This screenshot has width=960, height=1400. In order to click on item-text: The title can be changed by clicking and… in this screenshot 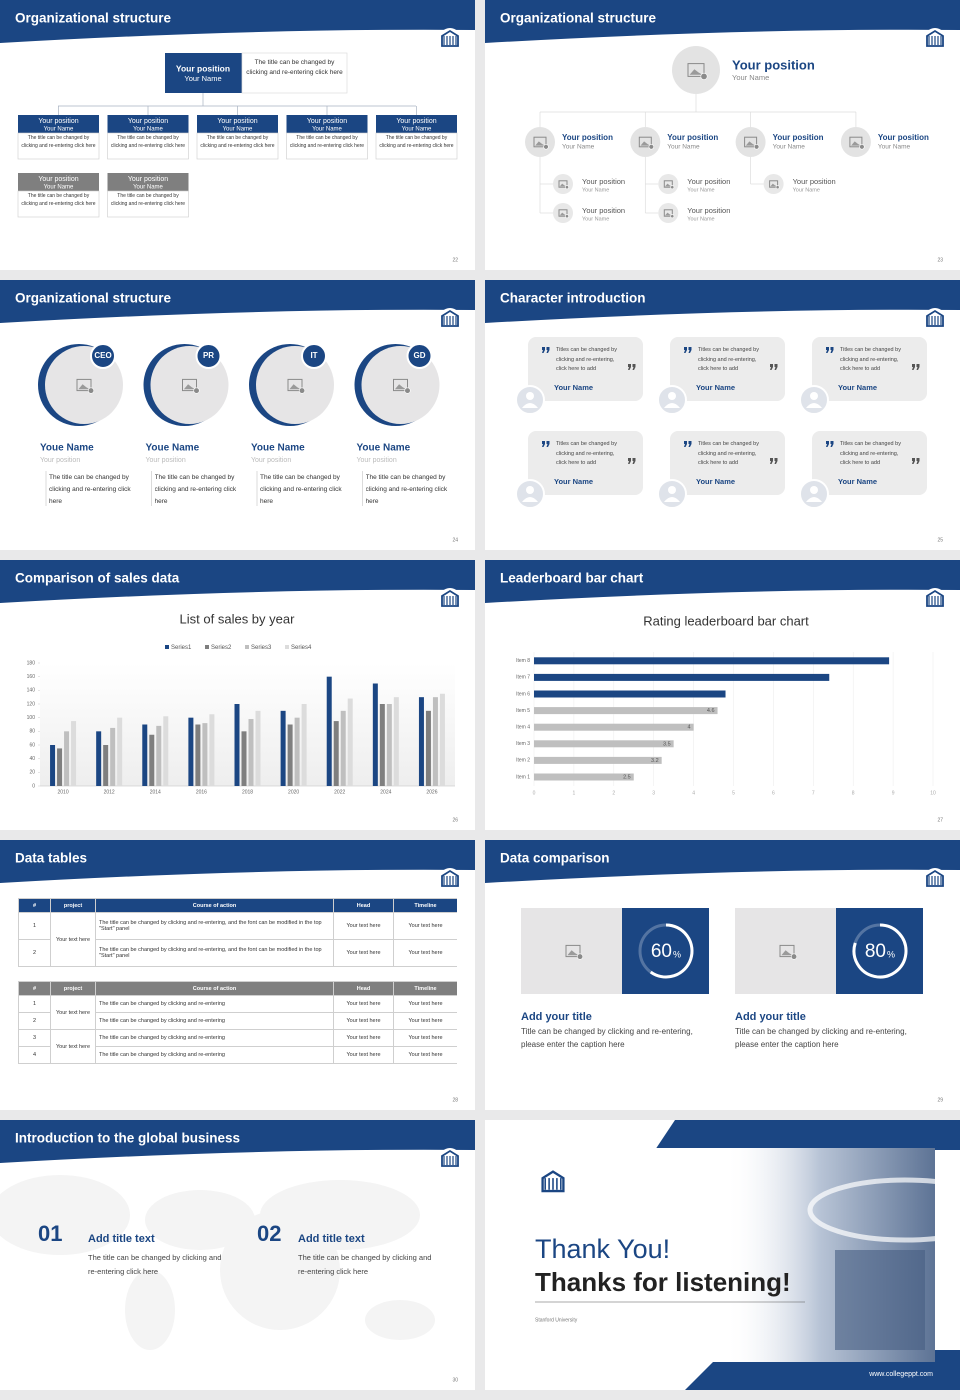, I will do `click(155, 1264)`.